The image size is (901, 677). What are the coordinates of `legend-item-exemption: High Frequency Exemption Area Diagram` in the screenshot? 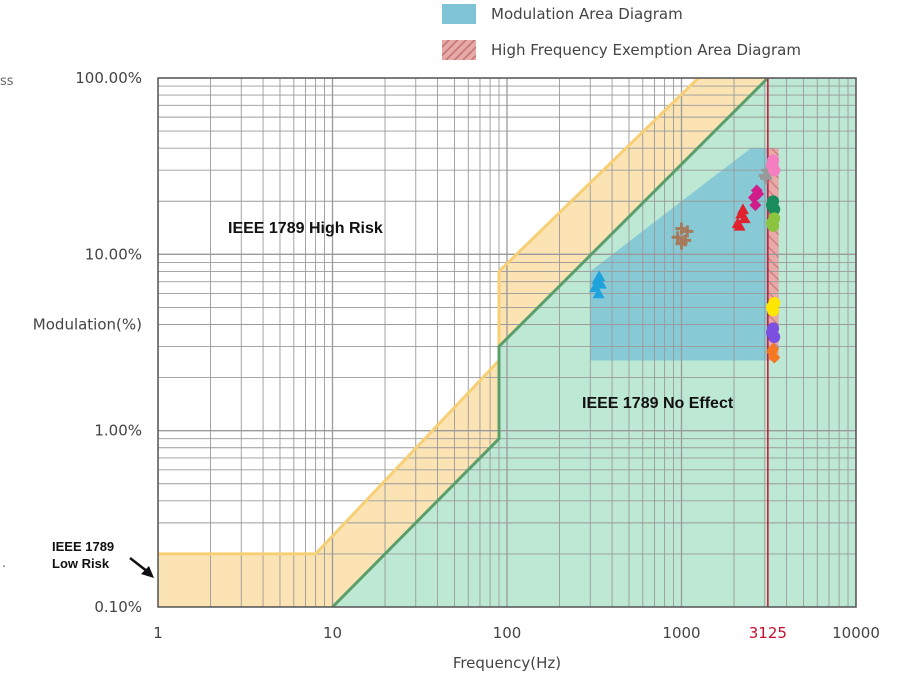 It's located at (621, 50).